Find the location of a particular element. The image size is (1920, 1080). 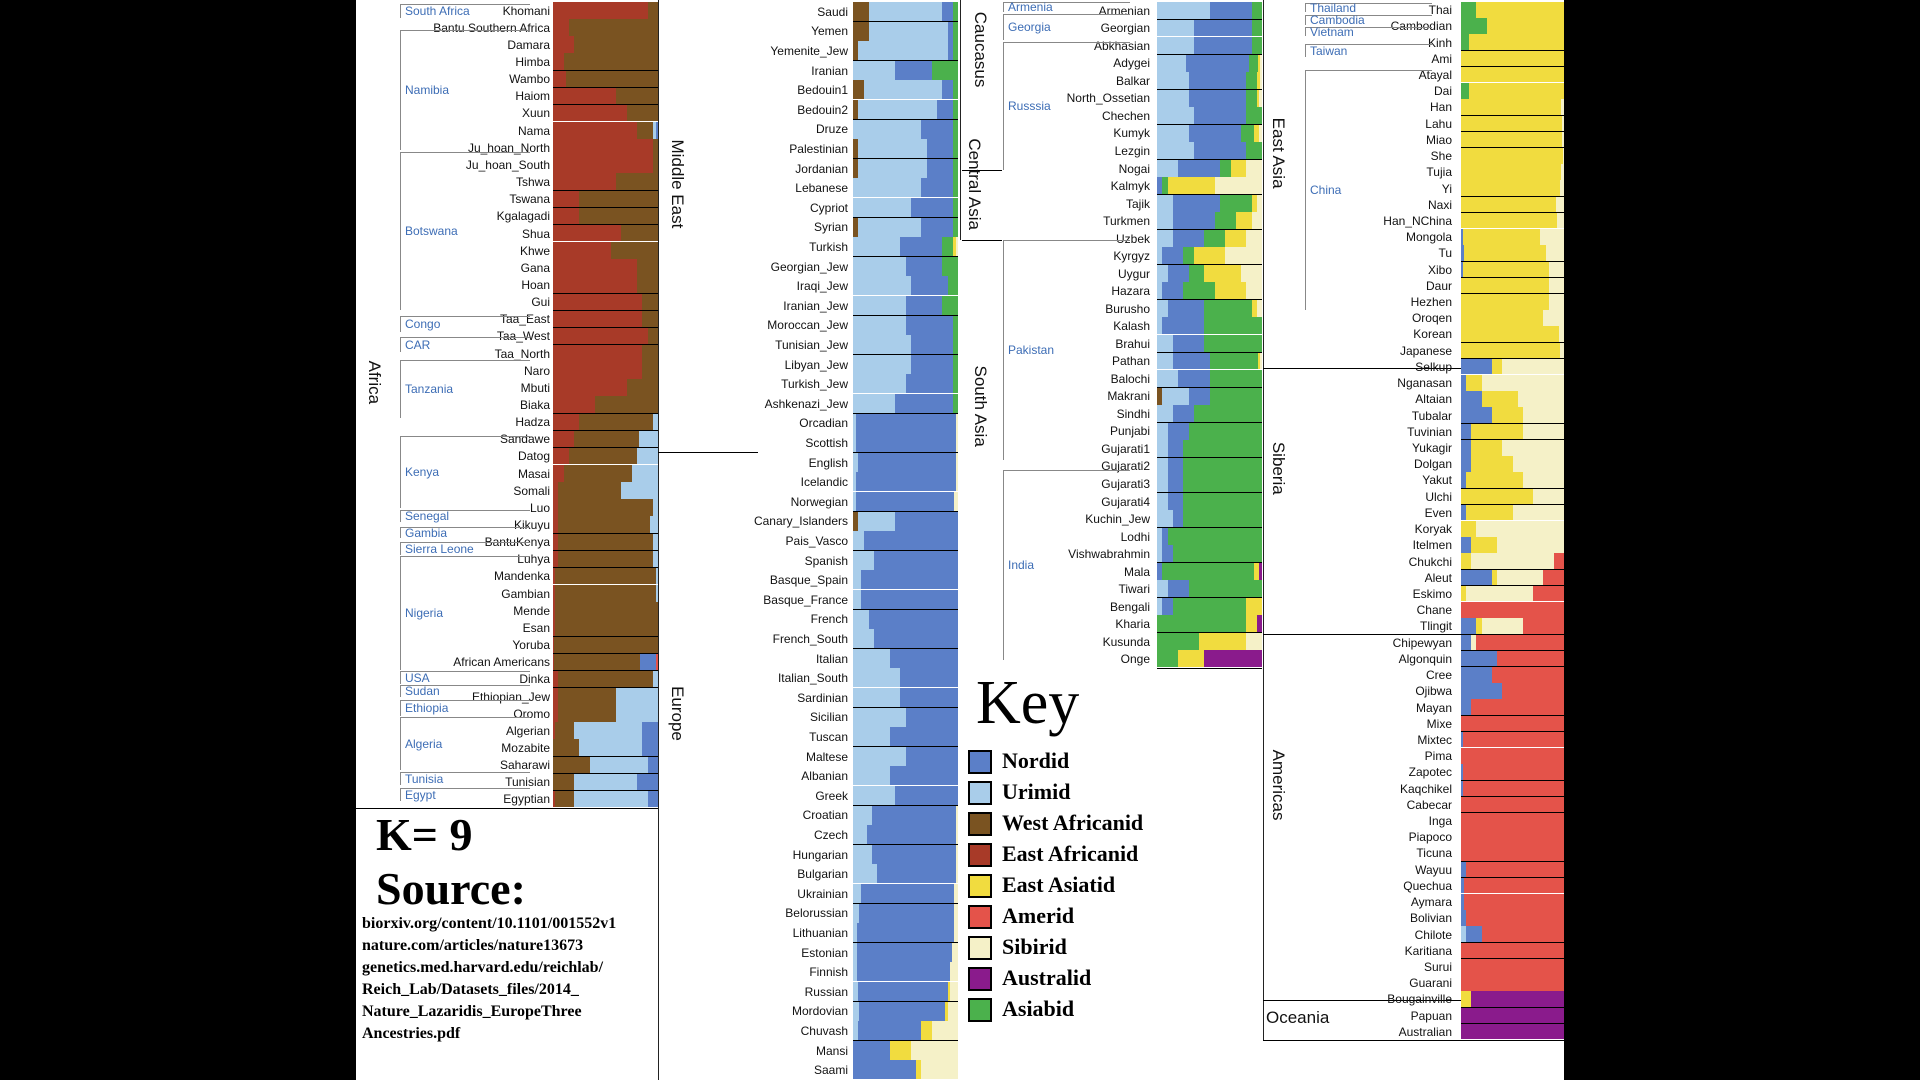

population-label: Mayan is located at coordinates (1433, 707).